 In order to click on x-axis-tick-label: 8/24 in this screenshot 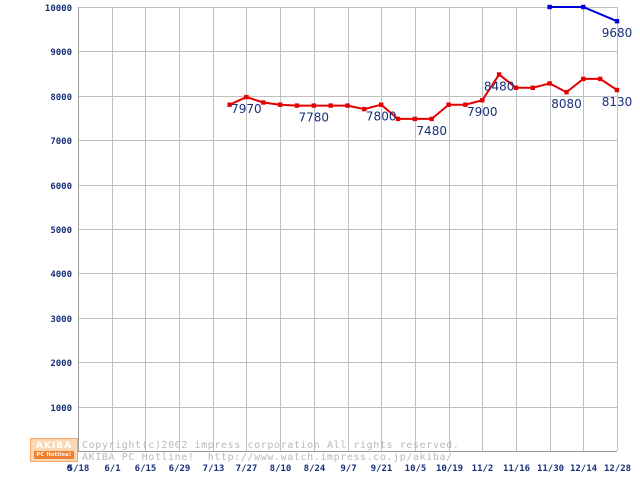, I will do `click(315, 469)`.